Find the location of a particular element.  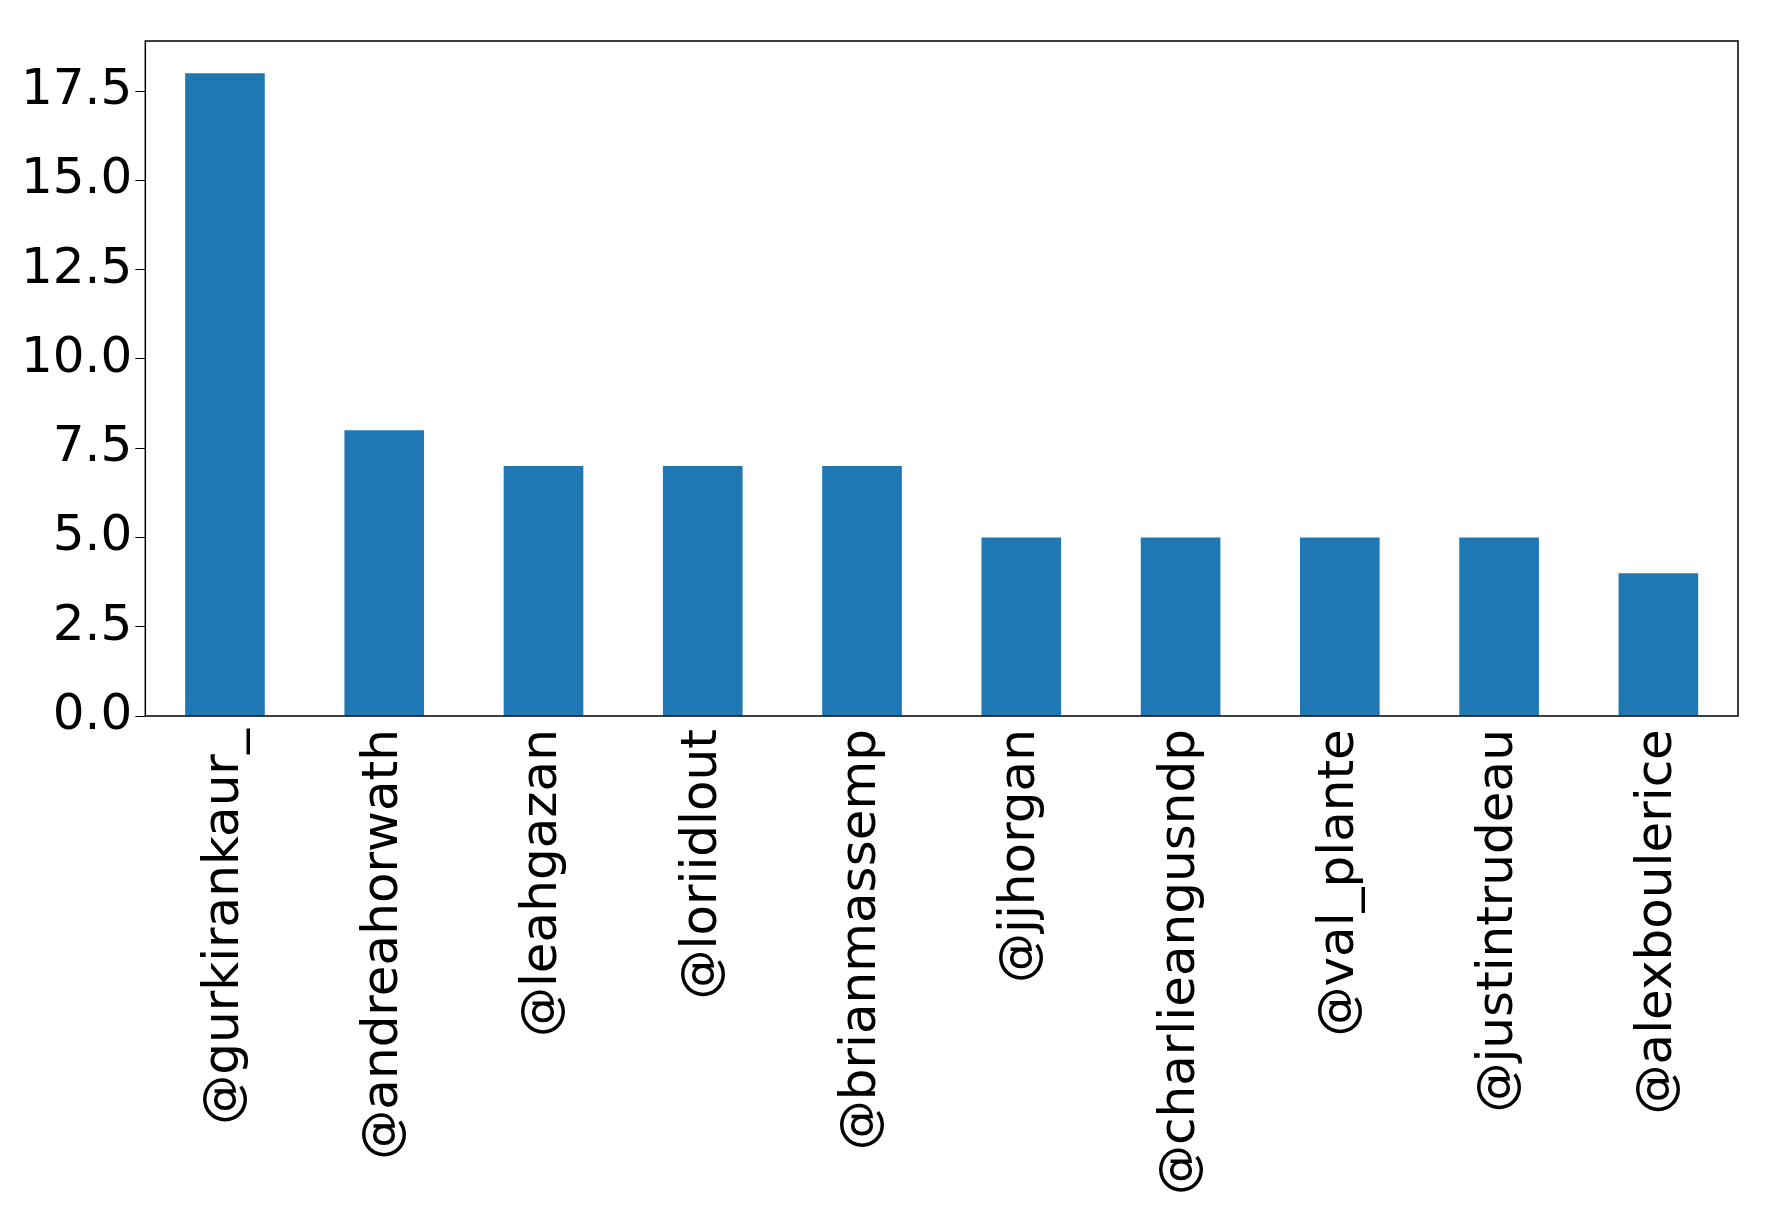

x-tick-label: @charlieangusndp is located at coordinates (1176, 962).